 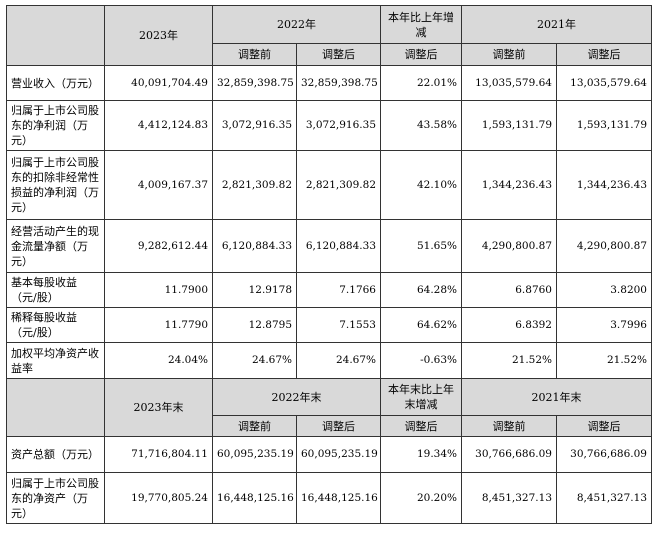 I want to click on header-row-top: 2023年末 2022年末 本年末比上年末增减 2021年末, so click(x=329, y=407).